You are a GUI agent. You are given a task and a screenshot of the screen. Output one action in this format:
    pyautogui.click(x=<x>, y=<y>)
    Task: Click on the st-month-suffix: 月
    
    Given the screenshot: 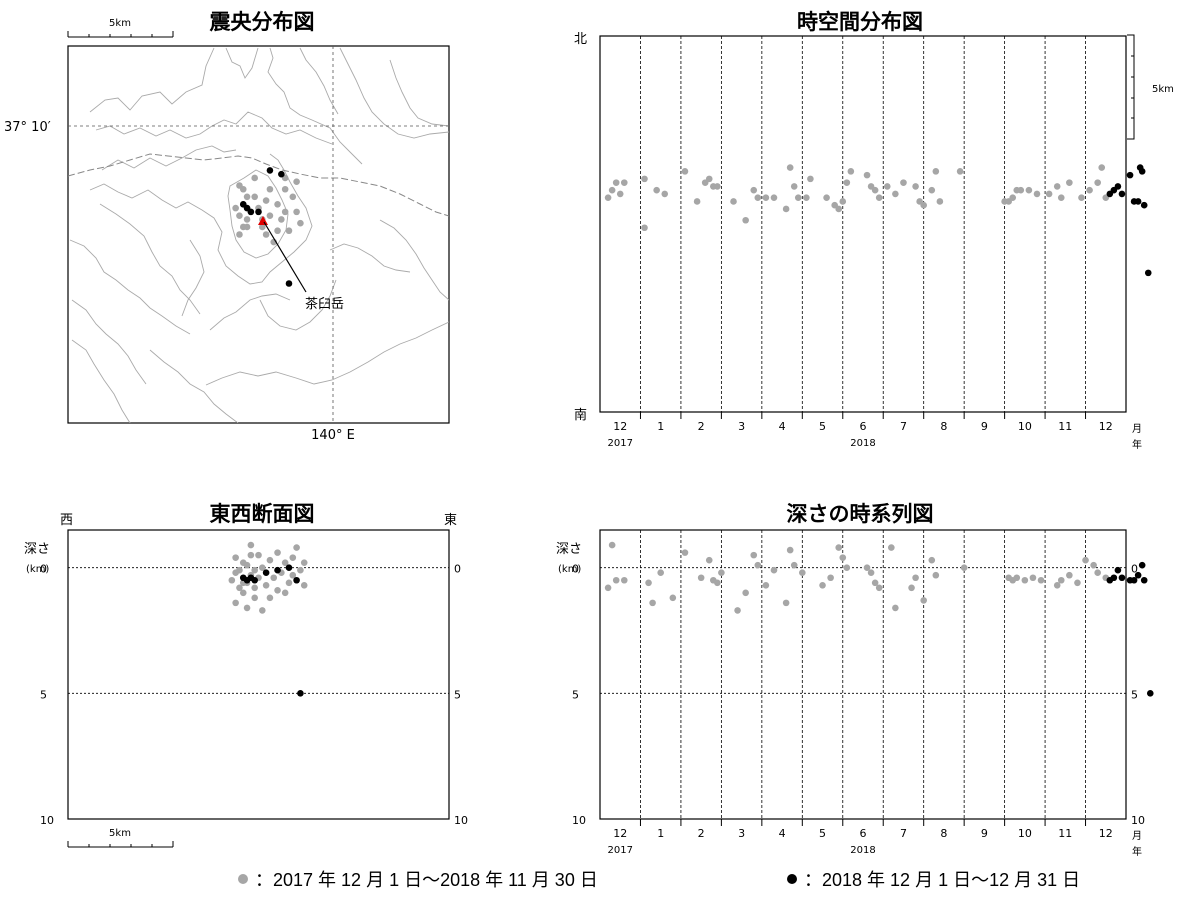 What is the action you would take?
    pyautogui.click(x=1137, y=429)
    